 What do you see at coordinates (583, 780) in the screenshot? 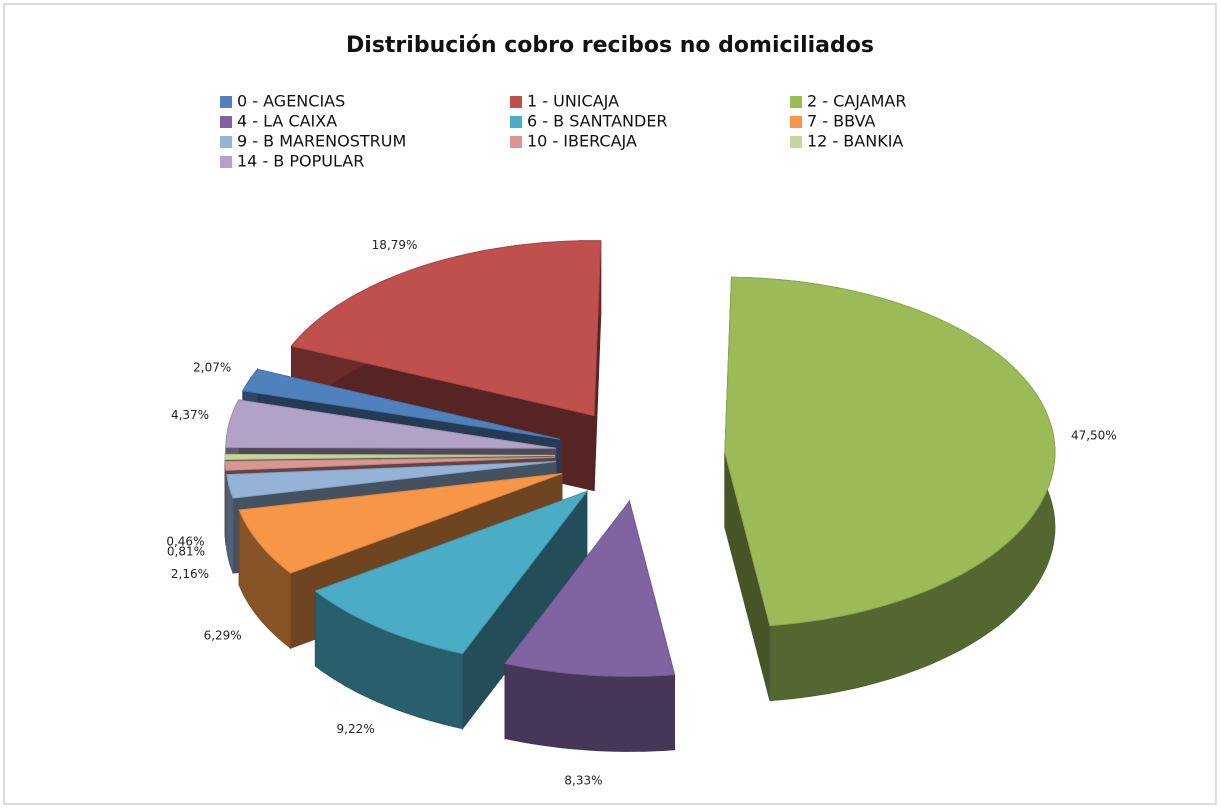
I see `data-label: 8,33%` at bounding box center [583, 780].